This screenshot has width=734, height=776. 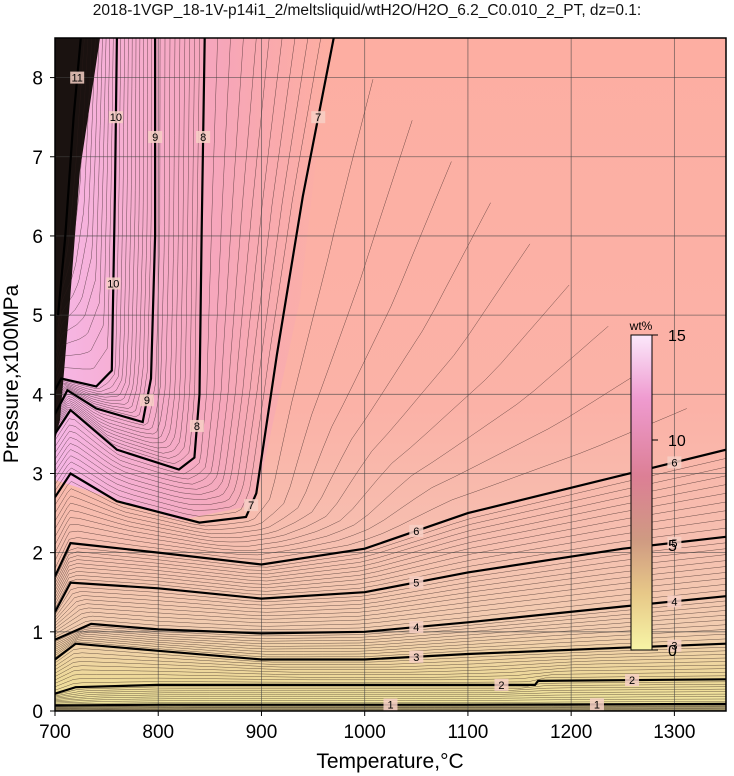 I want to click on y-tick-label: 5, so click(x=37, y=316).